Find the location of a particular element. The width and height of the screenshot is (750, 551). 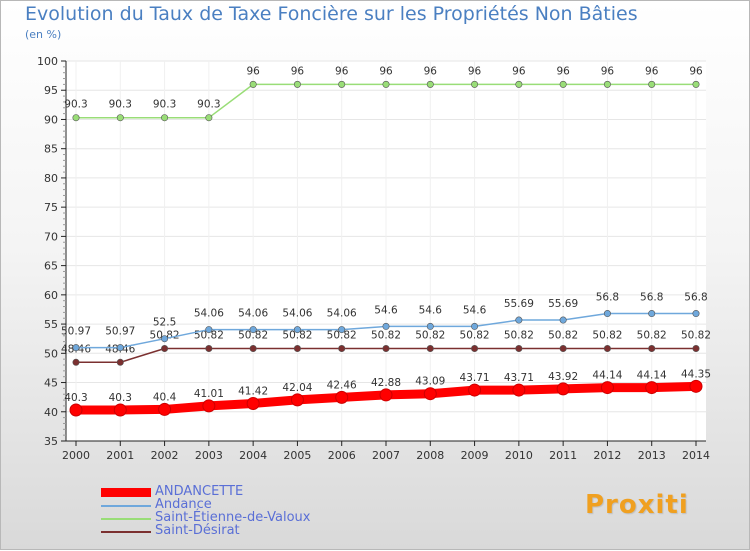

y-tick-label: 65 is located at coordinates (51, 266).